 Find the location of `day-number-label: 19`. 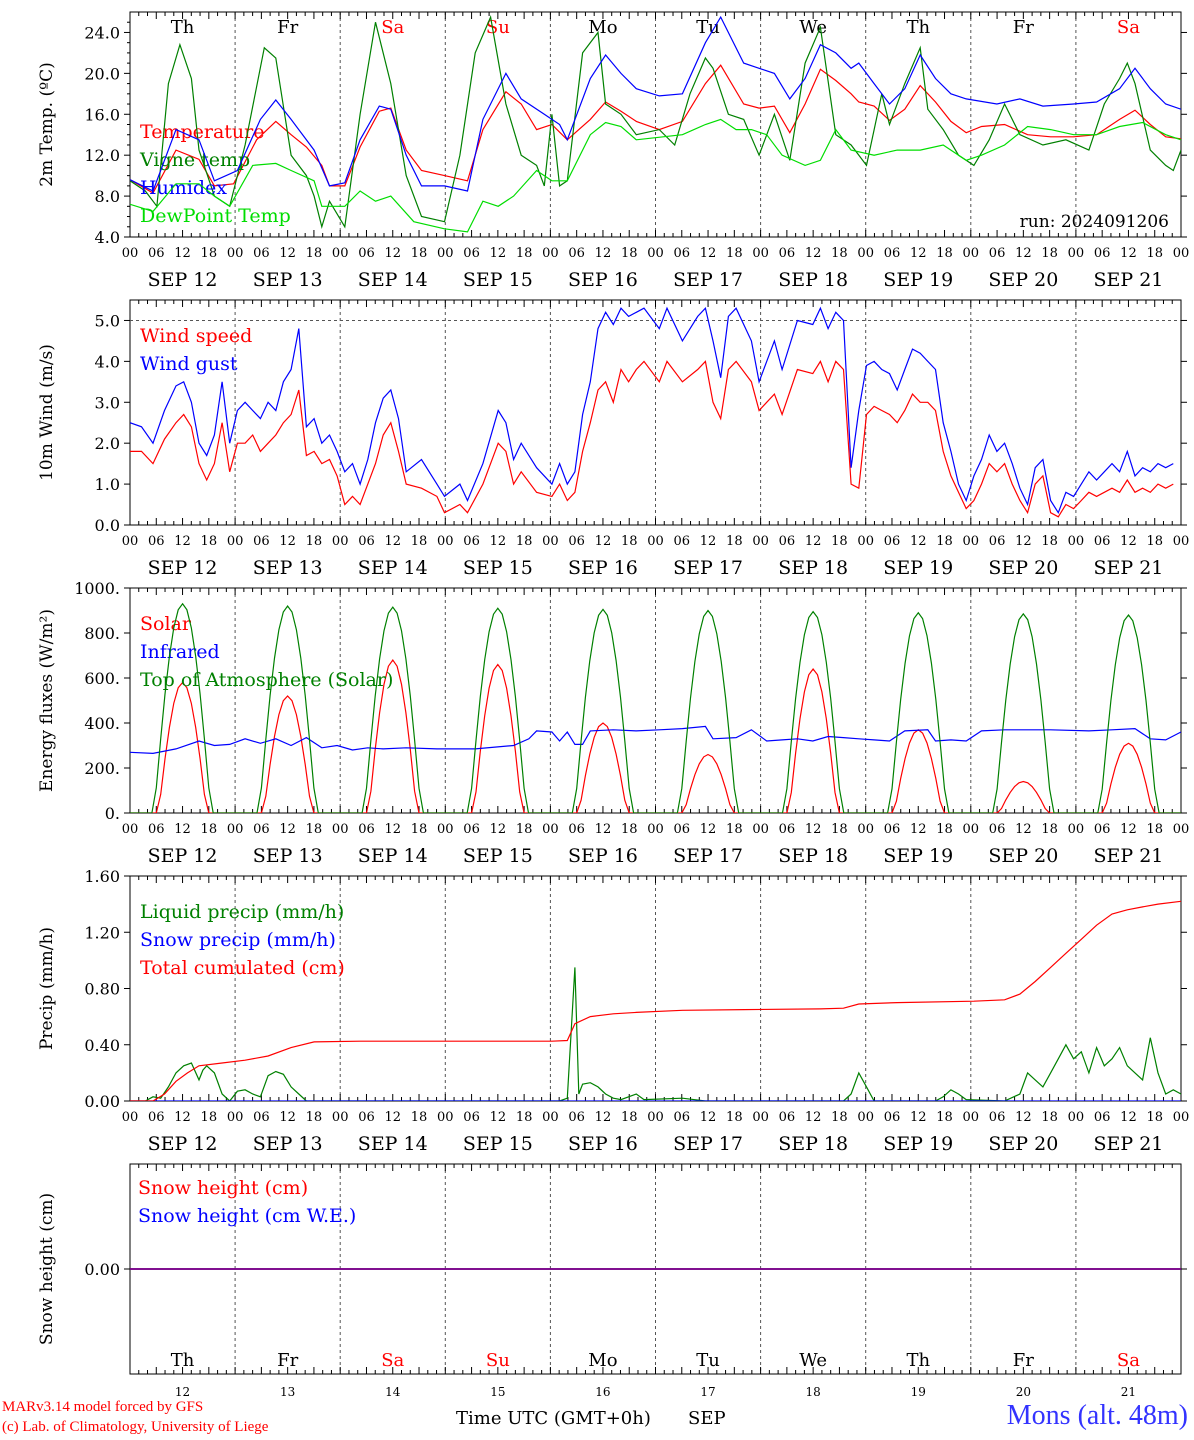

day-number-label: 19 is located at coordinates (918, 1392).